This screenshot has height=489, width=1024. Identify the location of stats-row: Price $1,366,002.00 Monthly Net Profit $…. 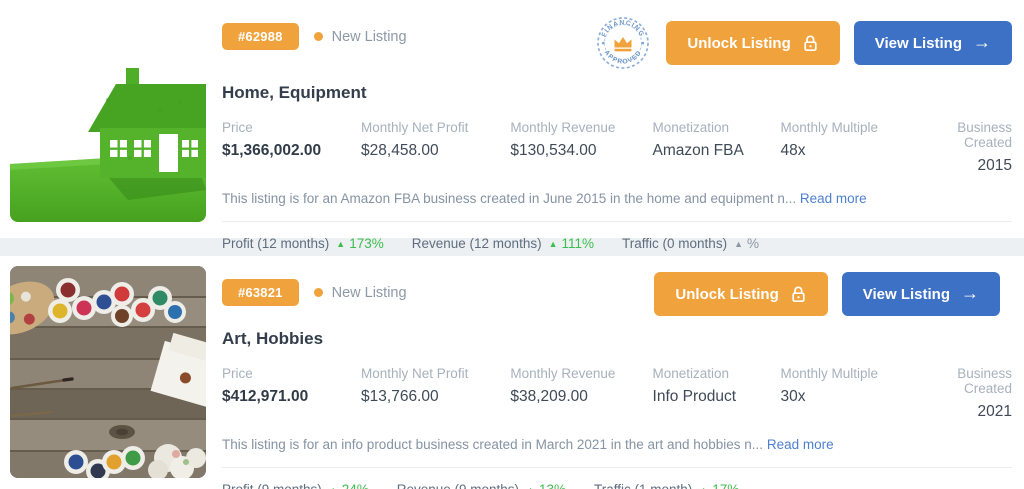
(617, 147).